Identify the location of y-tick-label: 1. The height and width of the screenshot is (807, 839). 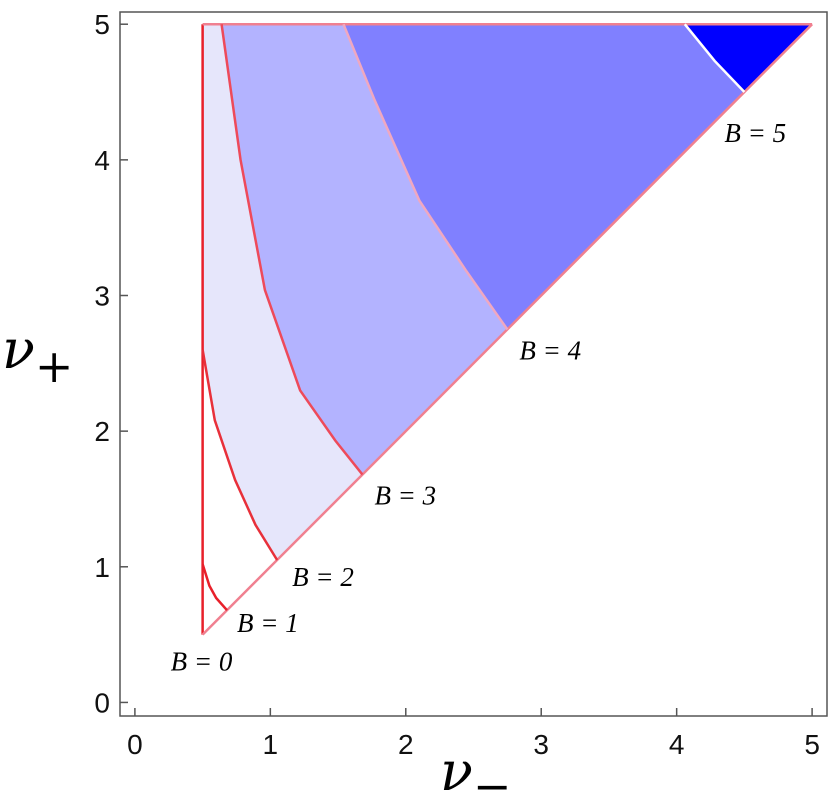
(102, 567).